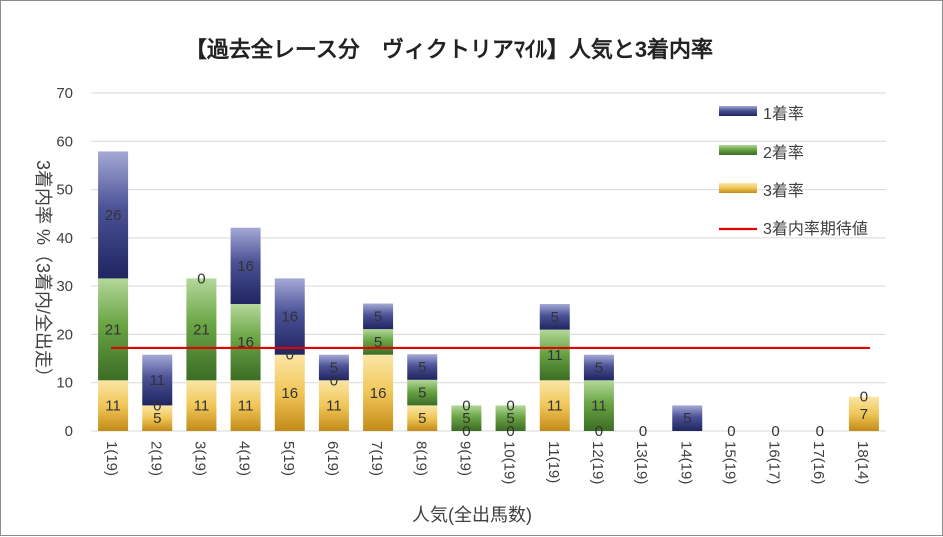  What do you see at coordinates (783, 114) in the screenshot?
I see `legend-label: 1着率` at bounding box center [783, 114].